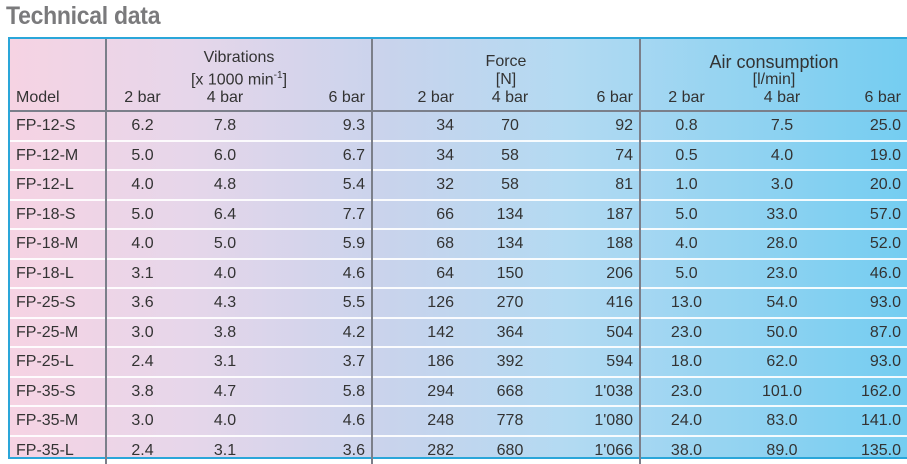 This screenshot has height=464, width=907. I want to click on value-cell: 83.0, so click(782, 420).